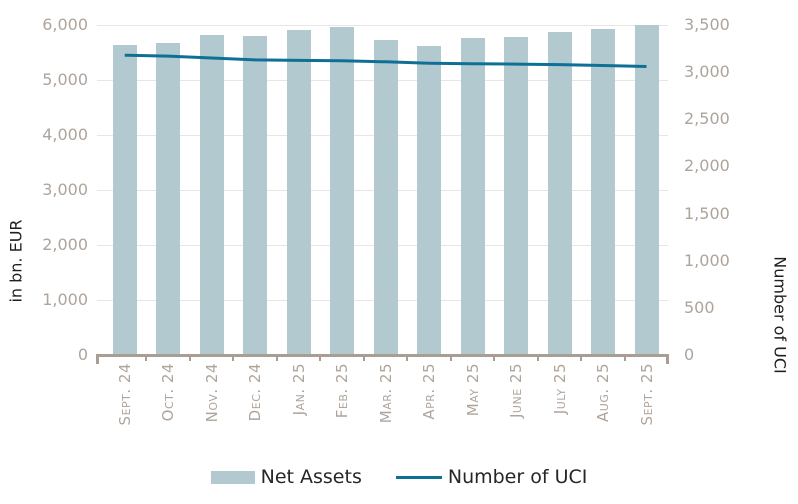 The height and width of the screenshot is (504, 798). Describe the element at coordinates (168, 392) in the screenshot. I see `x-axis-tick-label: Oct. 24` at that location.